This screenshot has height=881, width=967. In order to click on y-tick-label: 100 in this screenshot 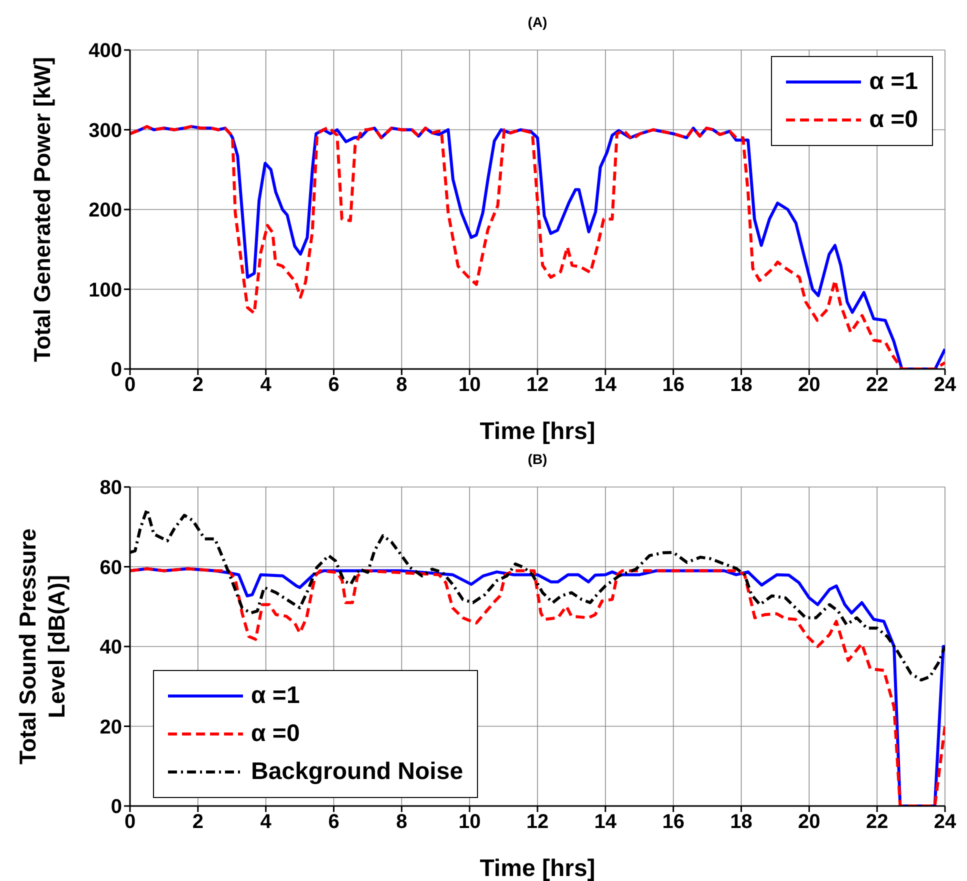, I will do `click(105, 290)`.